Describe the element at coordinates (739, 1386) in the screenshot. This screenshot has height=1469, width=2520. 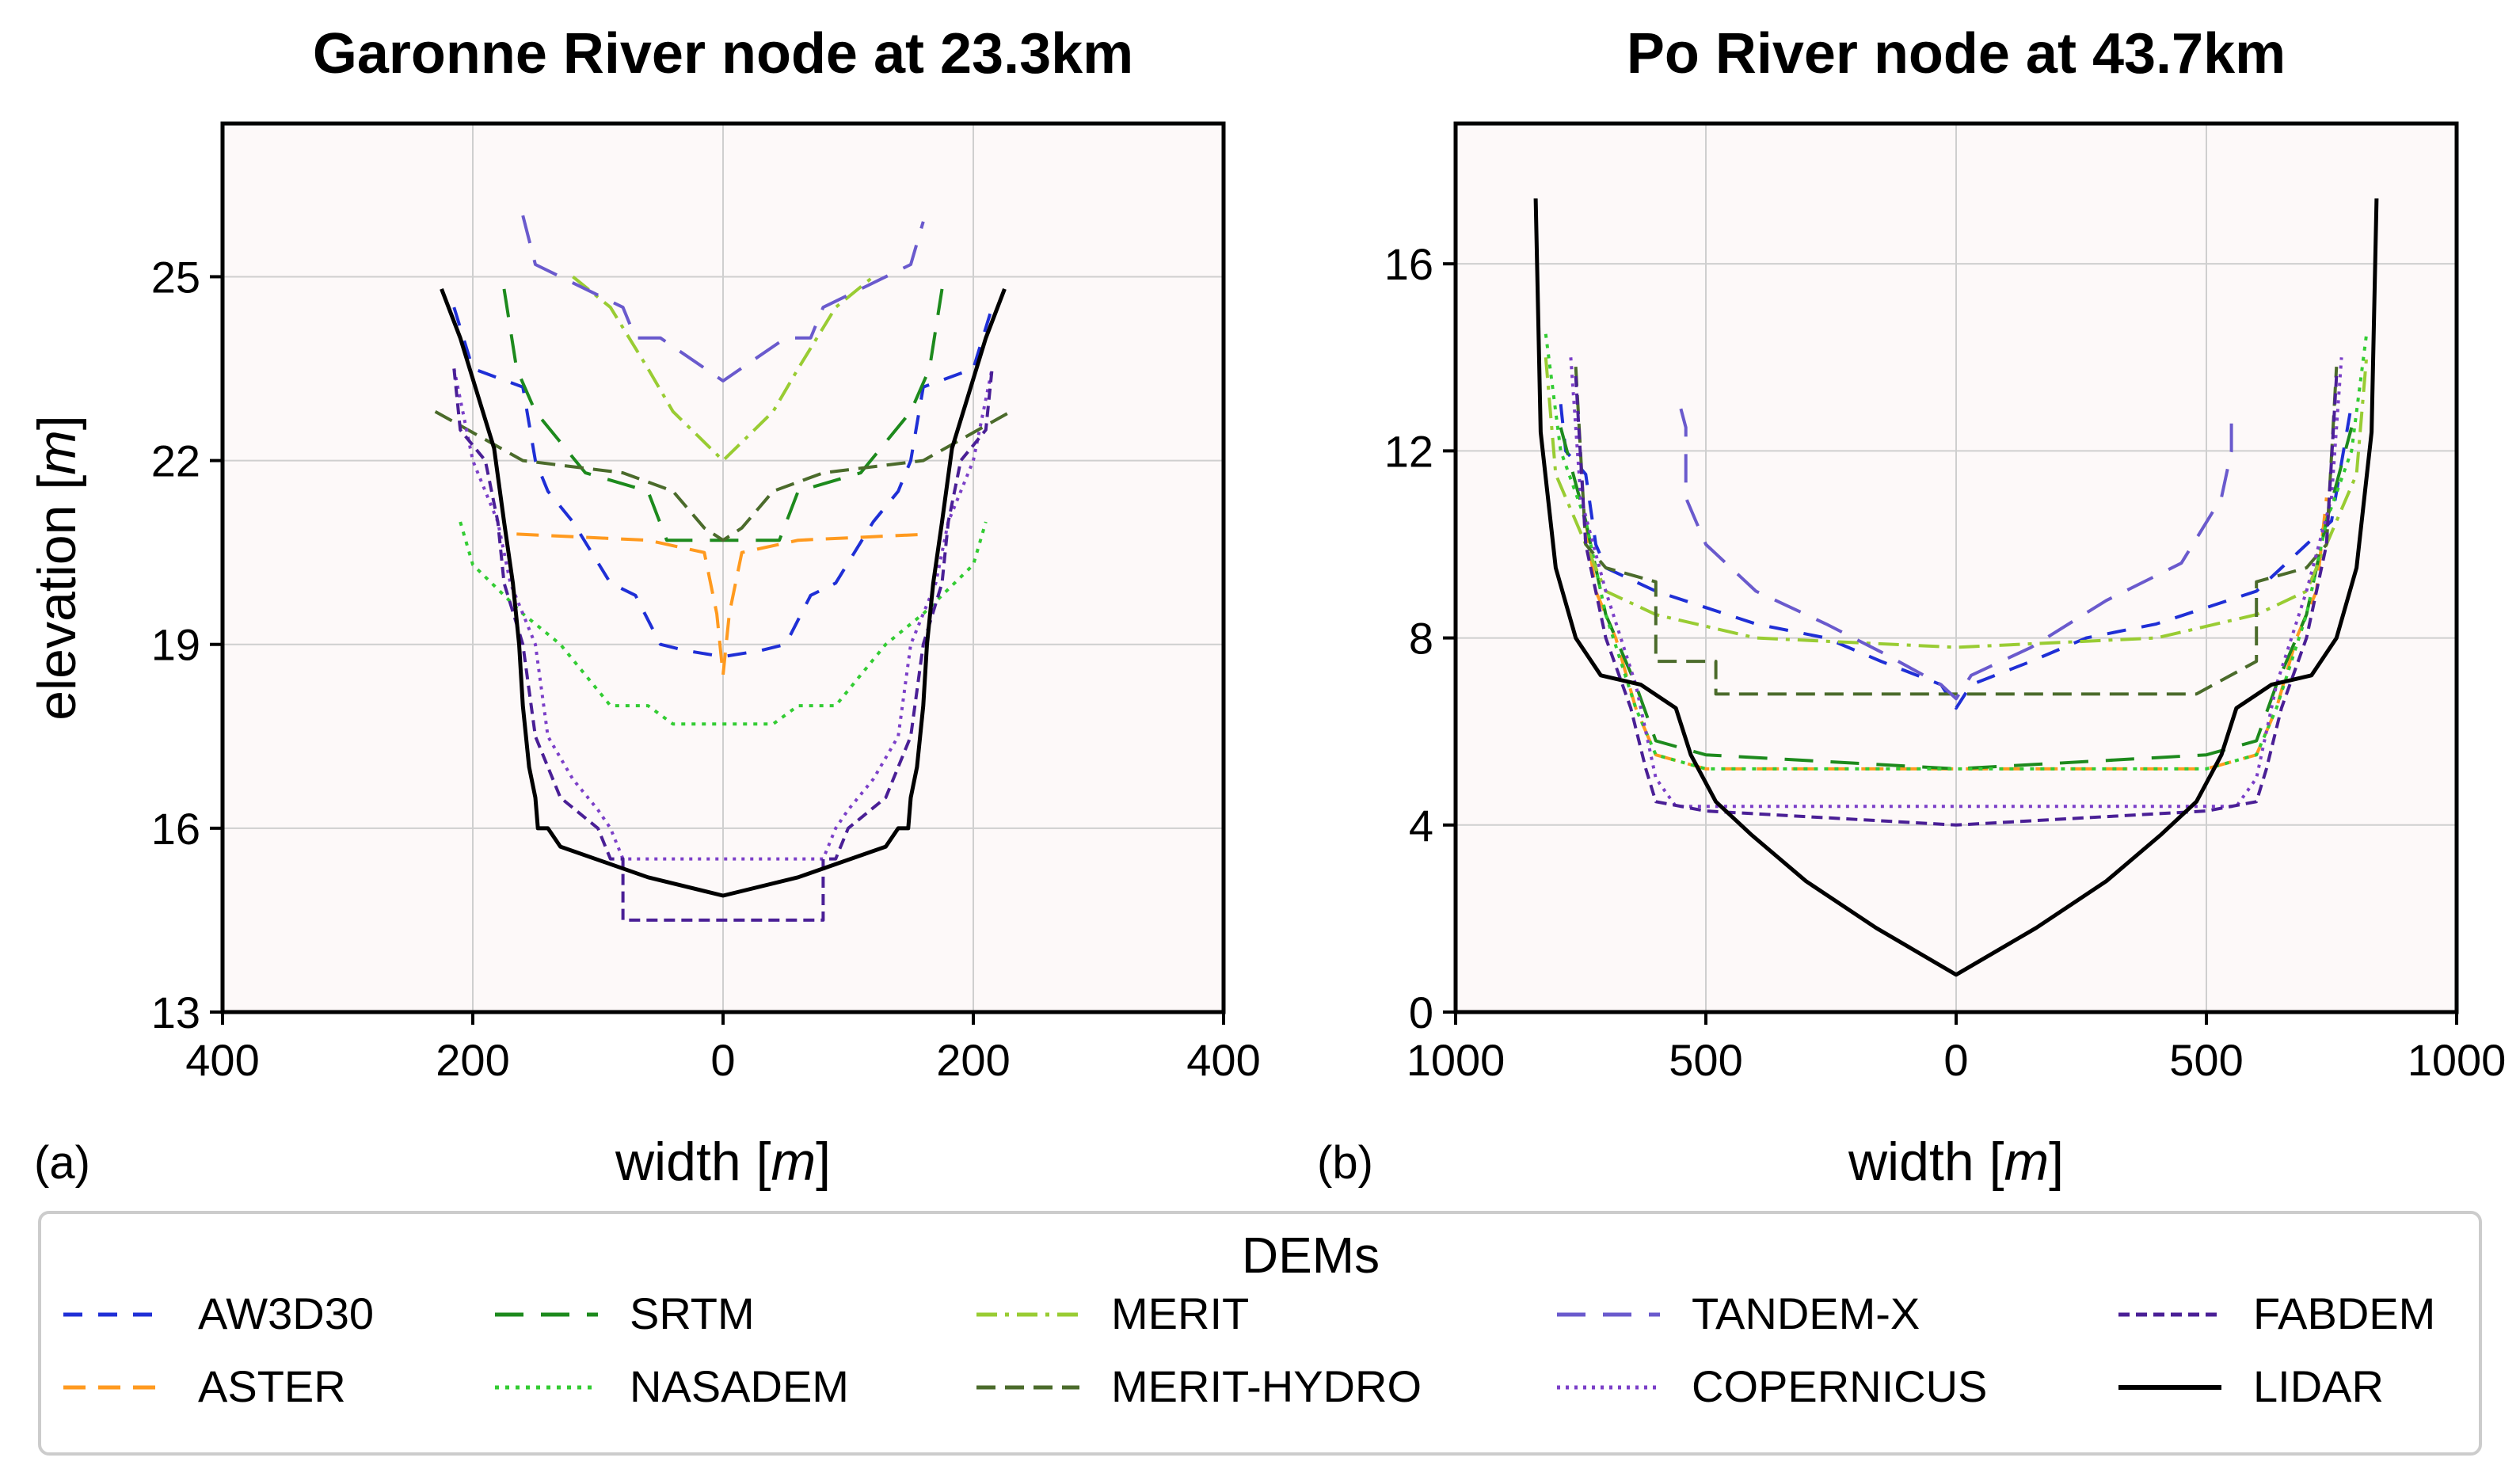
I see `legend-label: NASADEM` at that location.